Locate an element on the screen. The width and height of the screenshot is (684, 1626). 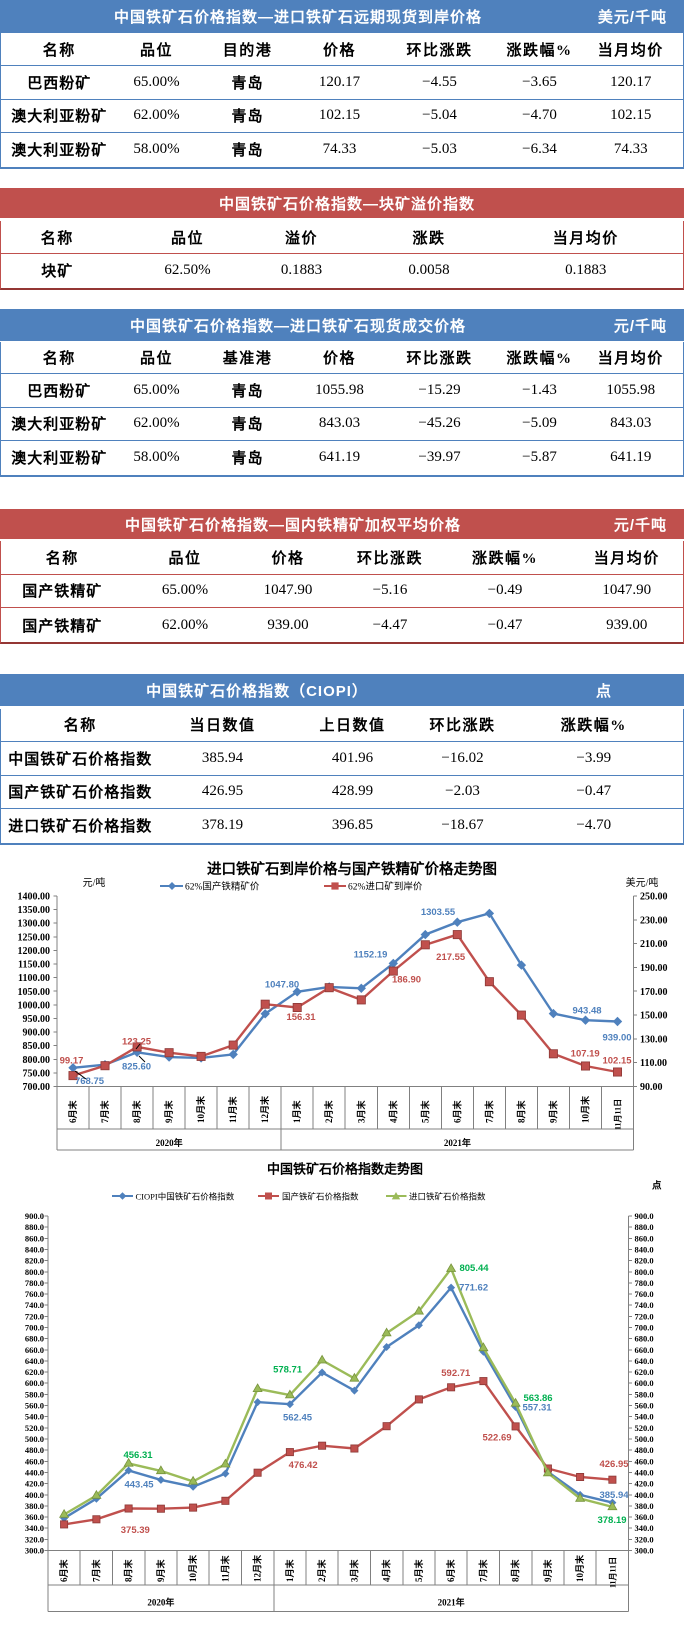
svg-text: 360.0 is located at coordinates (34, 1517).